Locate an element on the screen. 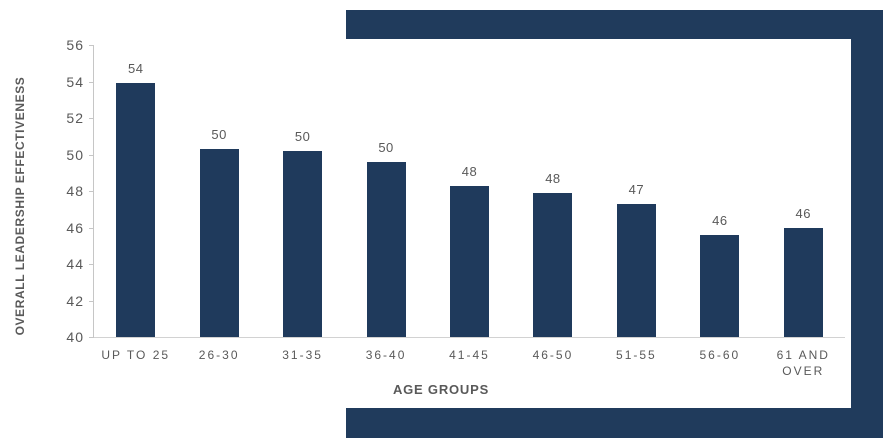 The height and width of the screenshot is (438, 883). x-tick-label: UP TO 25 is located at coordinates (136, 355).